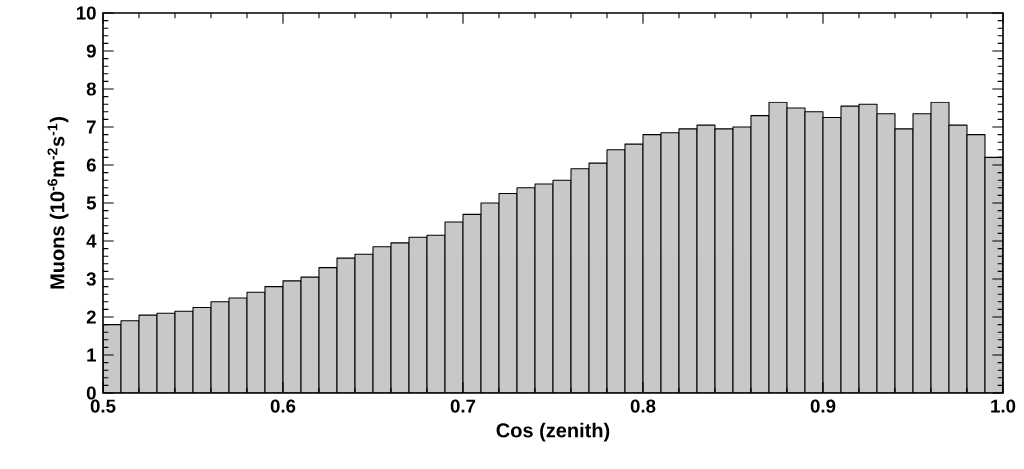  Describe the element at coordinates (91, 51) in the screenshot. I see `y-tick-label: 9` at that location.